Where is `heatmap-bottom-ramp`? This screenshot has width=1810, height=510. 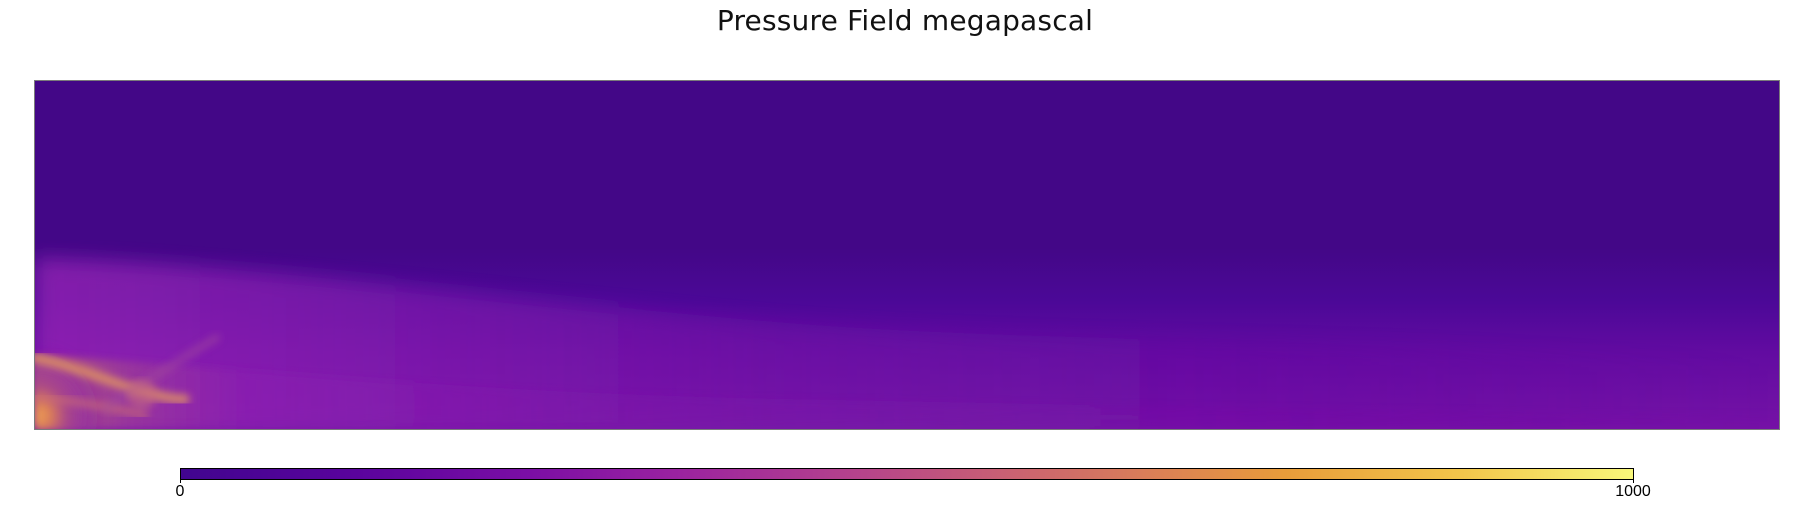 heatmap-bottom-ramp is located at coordinates (907, 392).